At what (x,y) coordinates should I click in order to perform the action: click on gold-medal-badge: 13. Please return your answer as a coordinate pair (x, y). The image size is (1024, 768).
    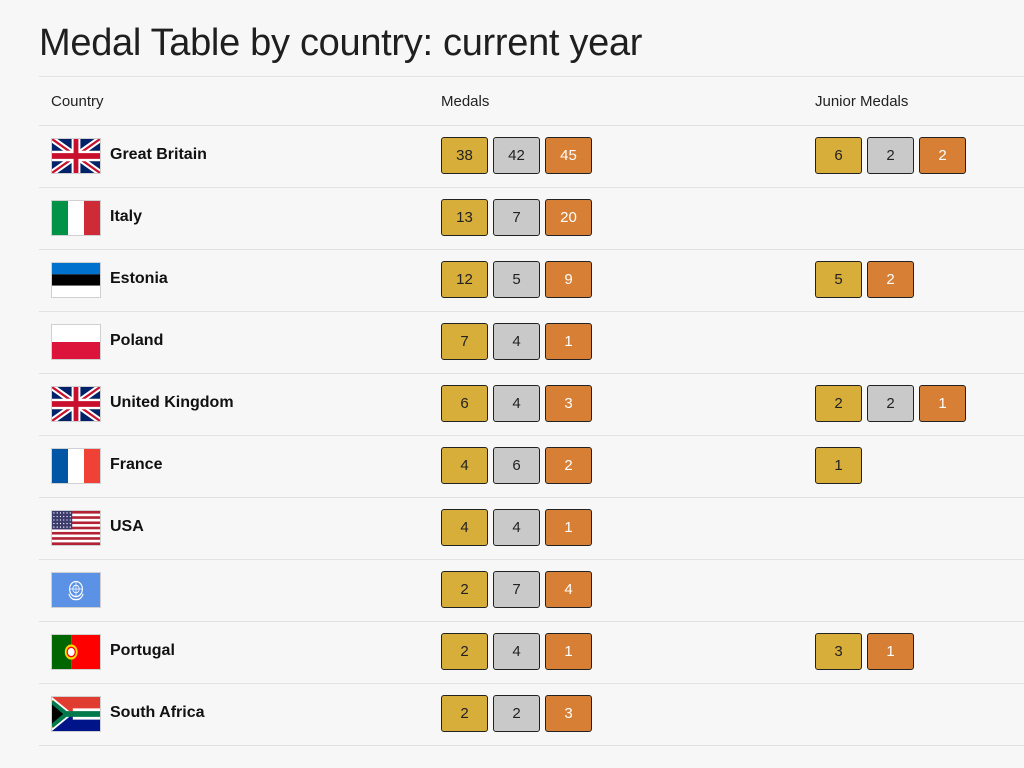
    Looking at the image, I should click on (464, 217).